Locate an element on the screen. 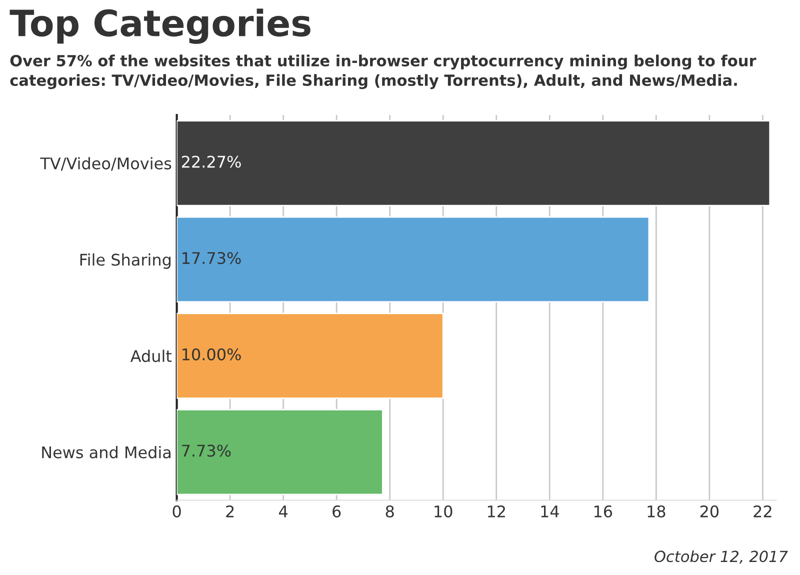  x-tick-label: 8 is located at coordinates (390, 511).